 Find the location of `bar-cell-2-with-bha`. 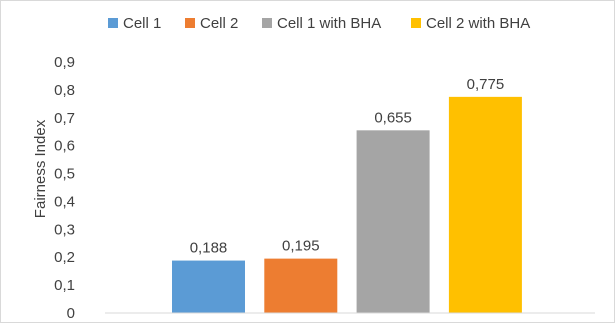

bar-cell-2-with-bha is located at coordinates (485, 204).